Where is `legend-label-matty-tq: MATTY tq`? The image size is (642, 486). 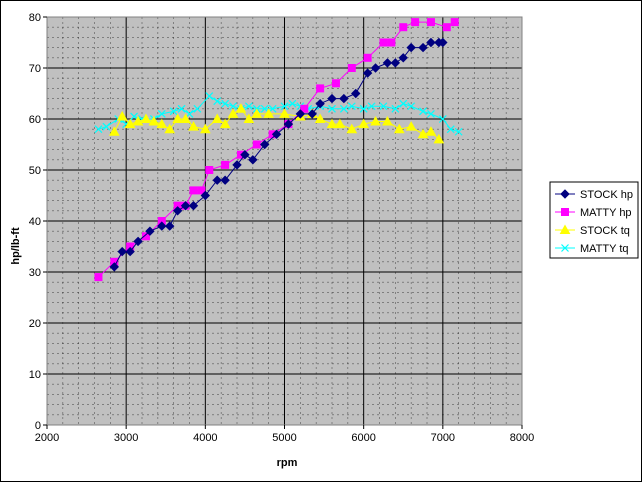
legend-label-matty-tq: MATTY tq is located at coordinates (604, 249).